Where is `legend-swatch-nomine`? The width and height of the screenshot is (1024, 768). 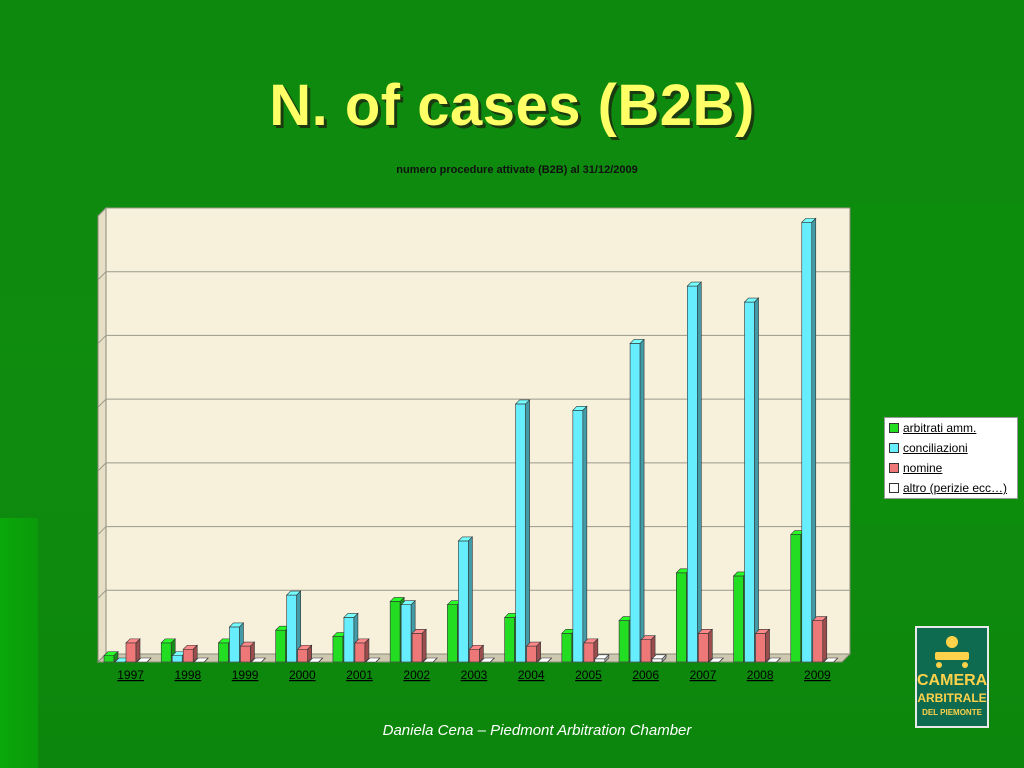
legend-swatch-nomine is located at coordinates (894, 468).